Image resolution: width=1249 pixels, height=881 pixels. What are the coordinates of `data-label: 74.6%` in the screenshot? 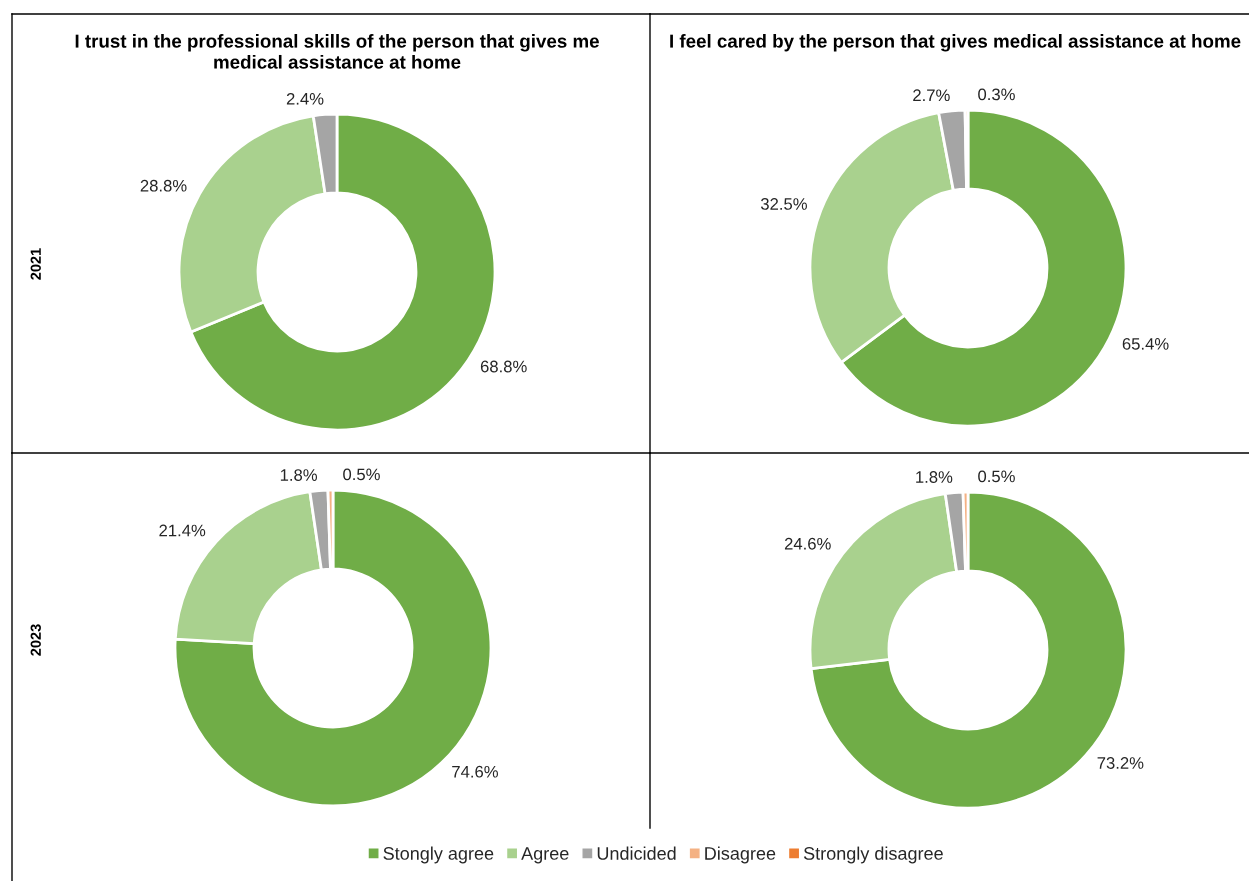 It's located at (475, 771).